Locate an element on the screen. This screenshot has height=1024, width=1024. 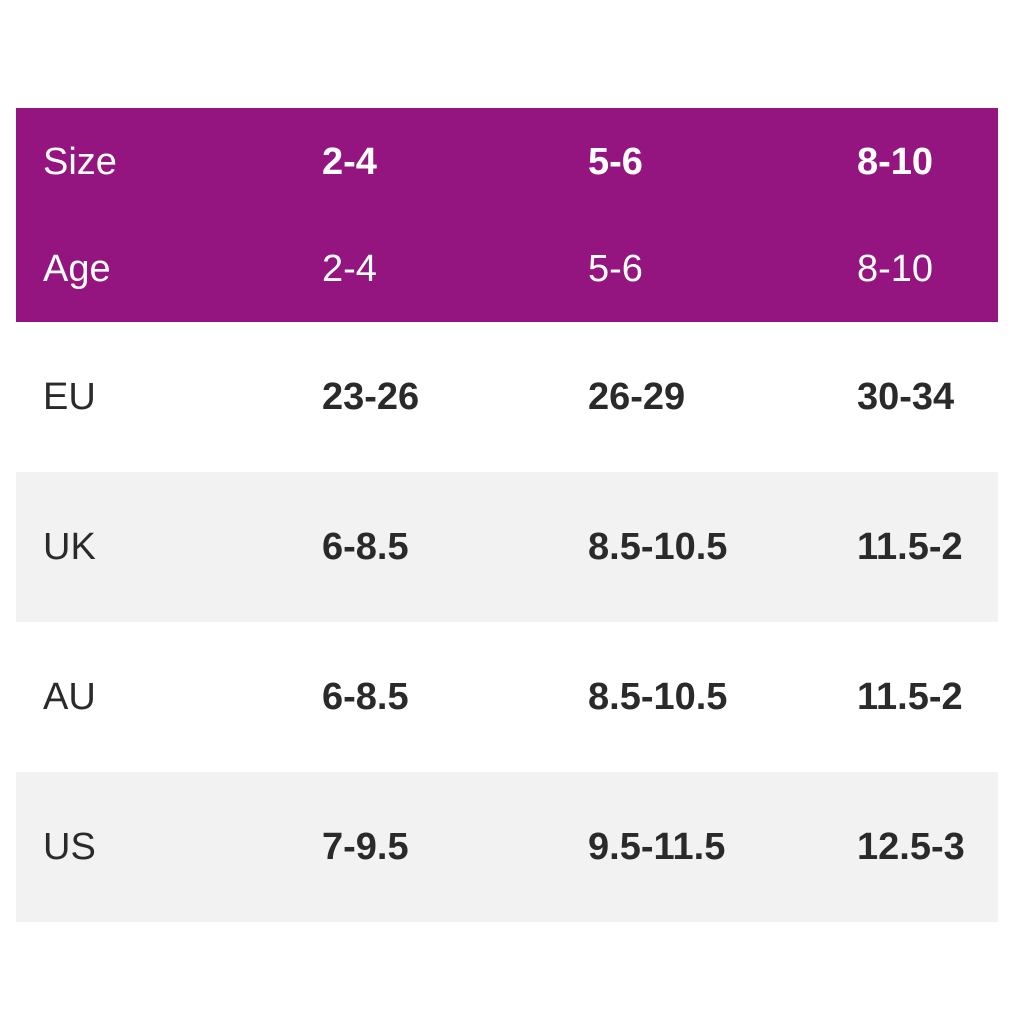
size-value-3: 8-10 is located at coordinates (895, 161).